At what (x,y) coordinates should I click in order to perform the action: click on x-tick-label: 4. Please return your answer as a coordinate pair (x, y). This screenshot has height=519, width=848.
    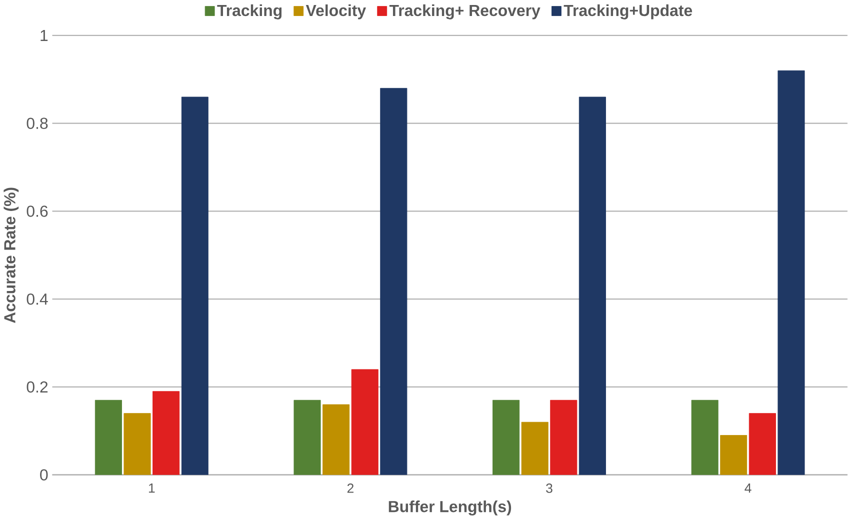
    Looking at the image, I should click on (748, 488).